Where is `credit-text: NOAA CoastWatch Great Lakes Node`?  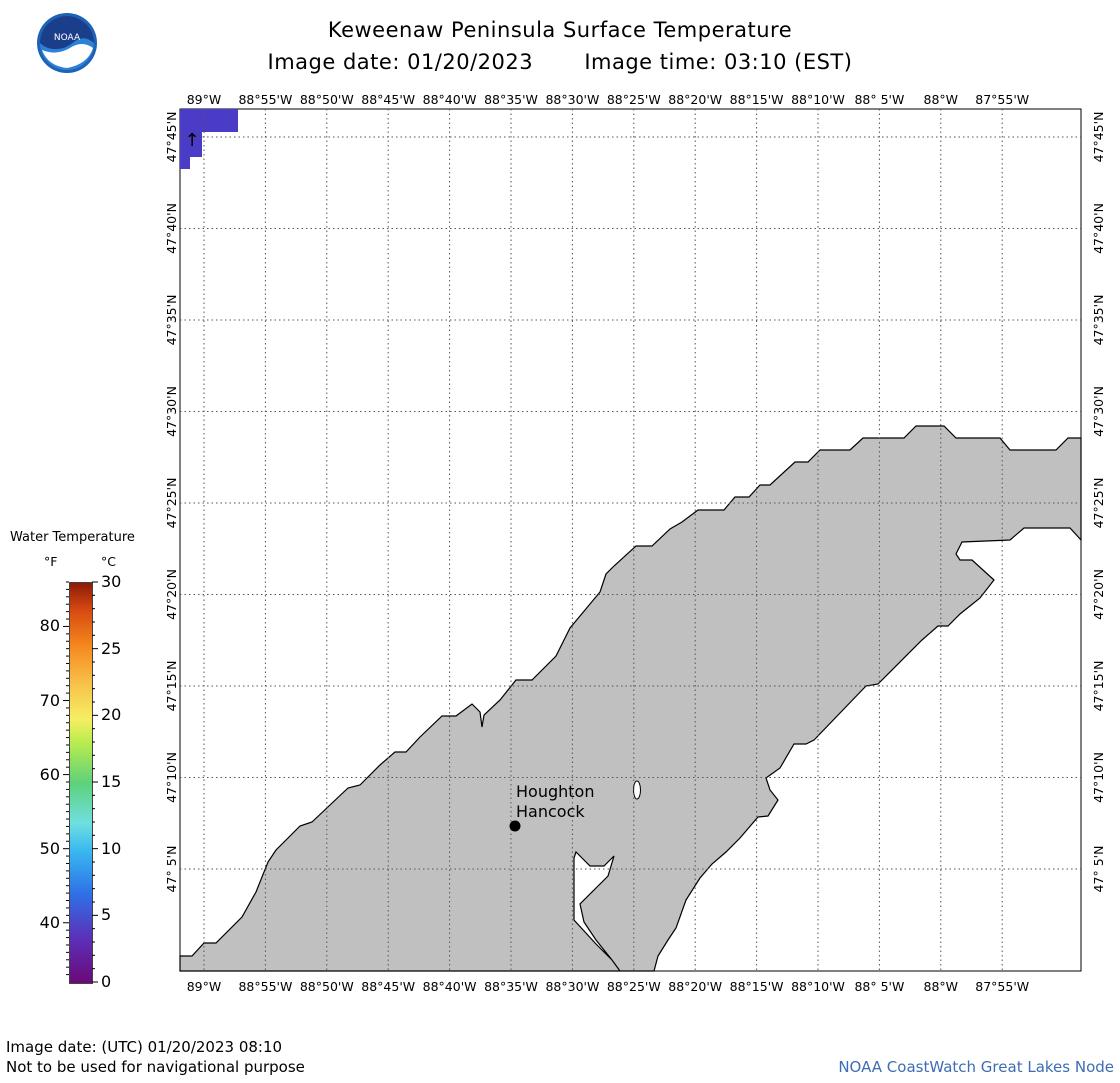
credit-text: NOAA CoastWatch Great Lakes Node is located at coordinates (976, 1067).